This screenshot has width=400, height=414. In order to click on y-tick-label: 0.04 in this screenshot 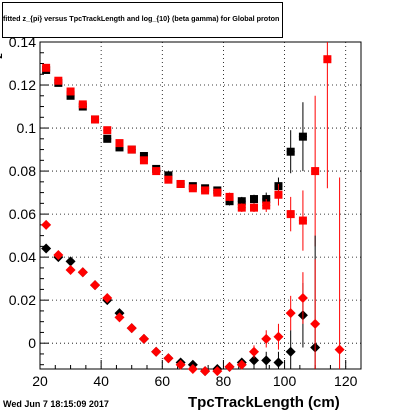, I will do `click(22, 257)`.